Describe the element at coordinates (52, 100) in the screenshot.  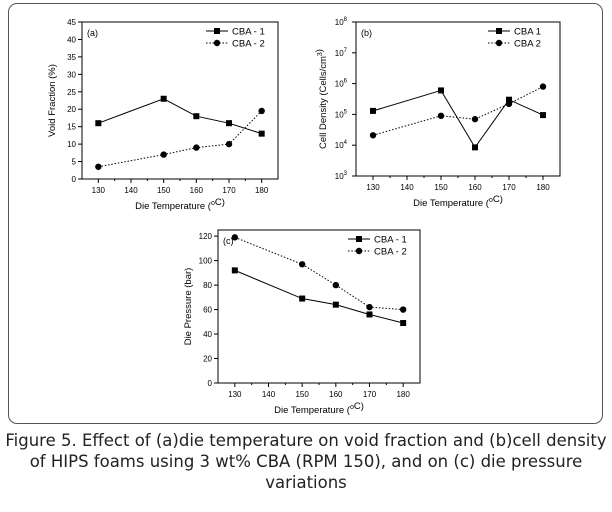
I see `y-axis-label: Void Fraction (%)` at that location.